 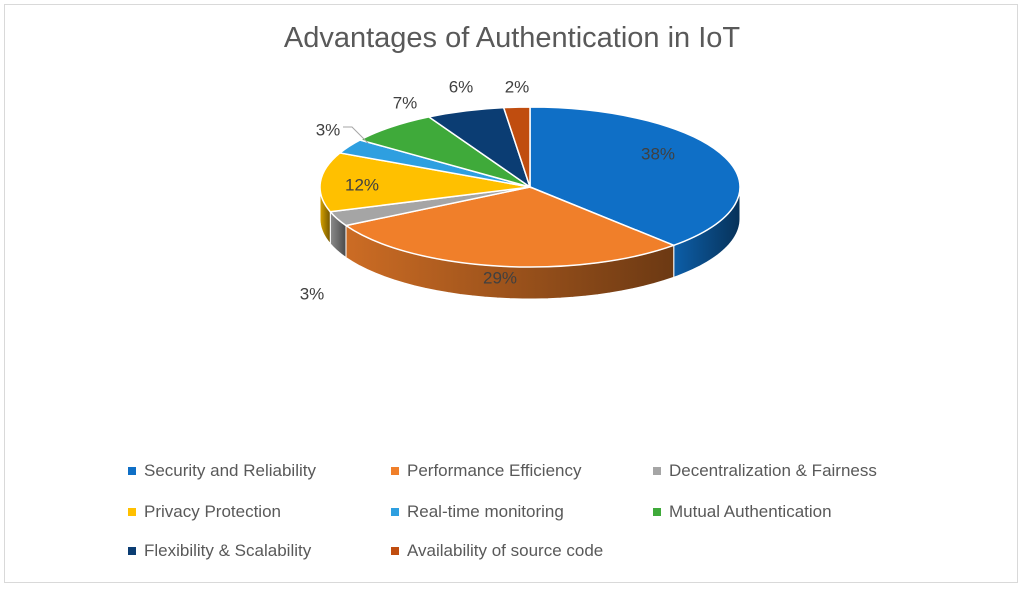 What do you see at coordinates (494, 470) in the screenshot?
I see `legend-label: Performance Efficiency` at bounding box center [494, 470].